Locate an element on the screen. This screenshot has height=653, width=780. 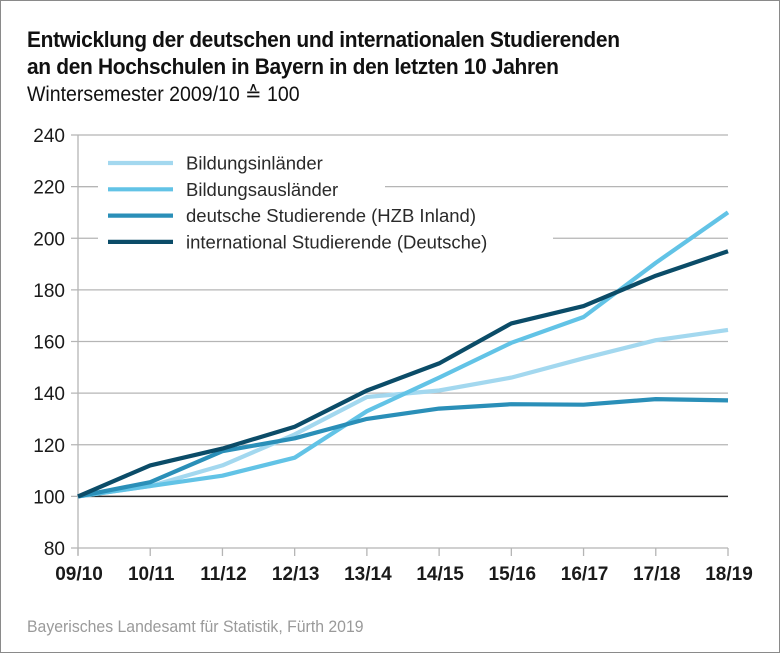
x-tick-label: 15/16 is located at coordinates (513, 574).